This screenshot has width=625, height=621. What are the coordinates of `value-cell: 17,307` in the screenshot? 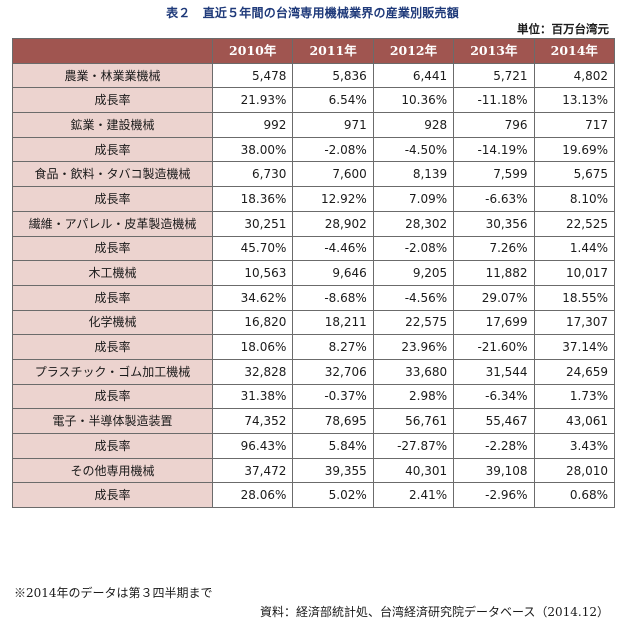 It's located at (574, 322).